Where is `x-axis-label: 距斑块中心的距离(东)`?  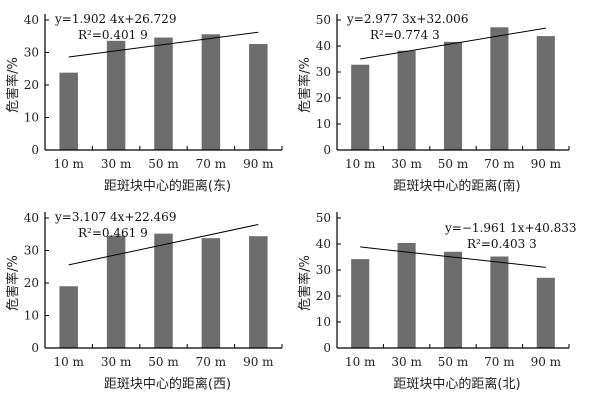 x-axis-label: 距斑块中心的距离(东) is located at coordinates (167, 186).